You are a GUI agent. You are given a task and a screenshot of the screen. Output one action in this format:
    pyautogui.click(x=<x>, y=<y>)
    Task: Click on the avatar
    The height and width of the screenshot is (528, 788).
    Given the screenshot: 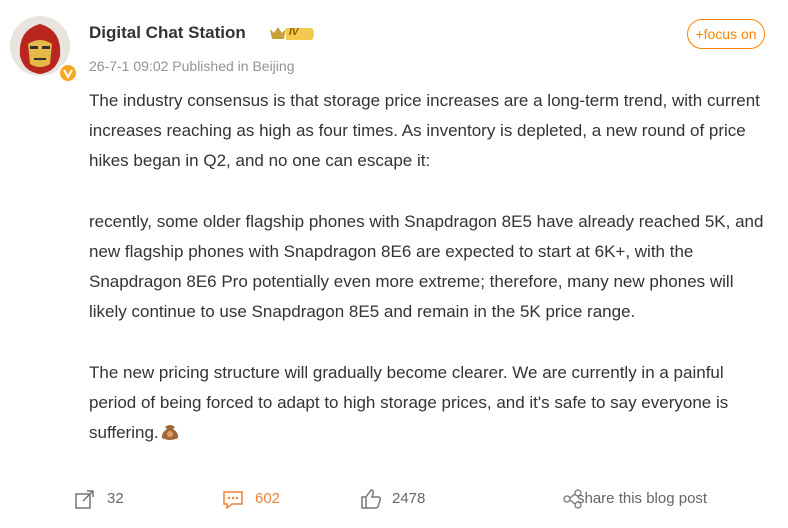 What is the action you would take?
    pyautogui.click(x=45, y=51)
    